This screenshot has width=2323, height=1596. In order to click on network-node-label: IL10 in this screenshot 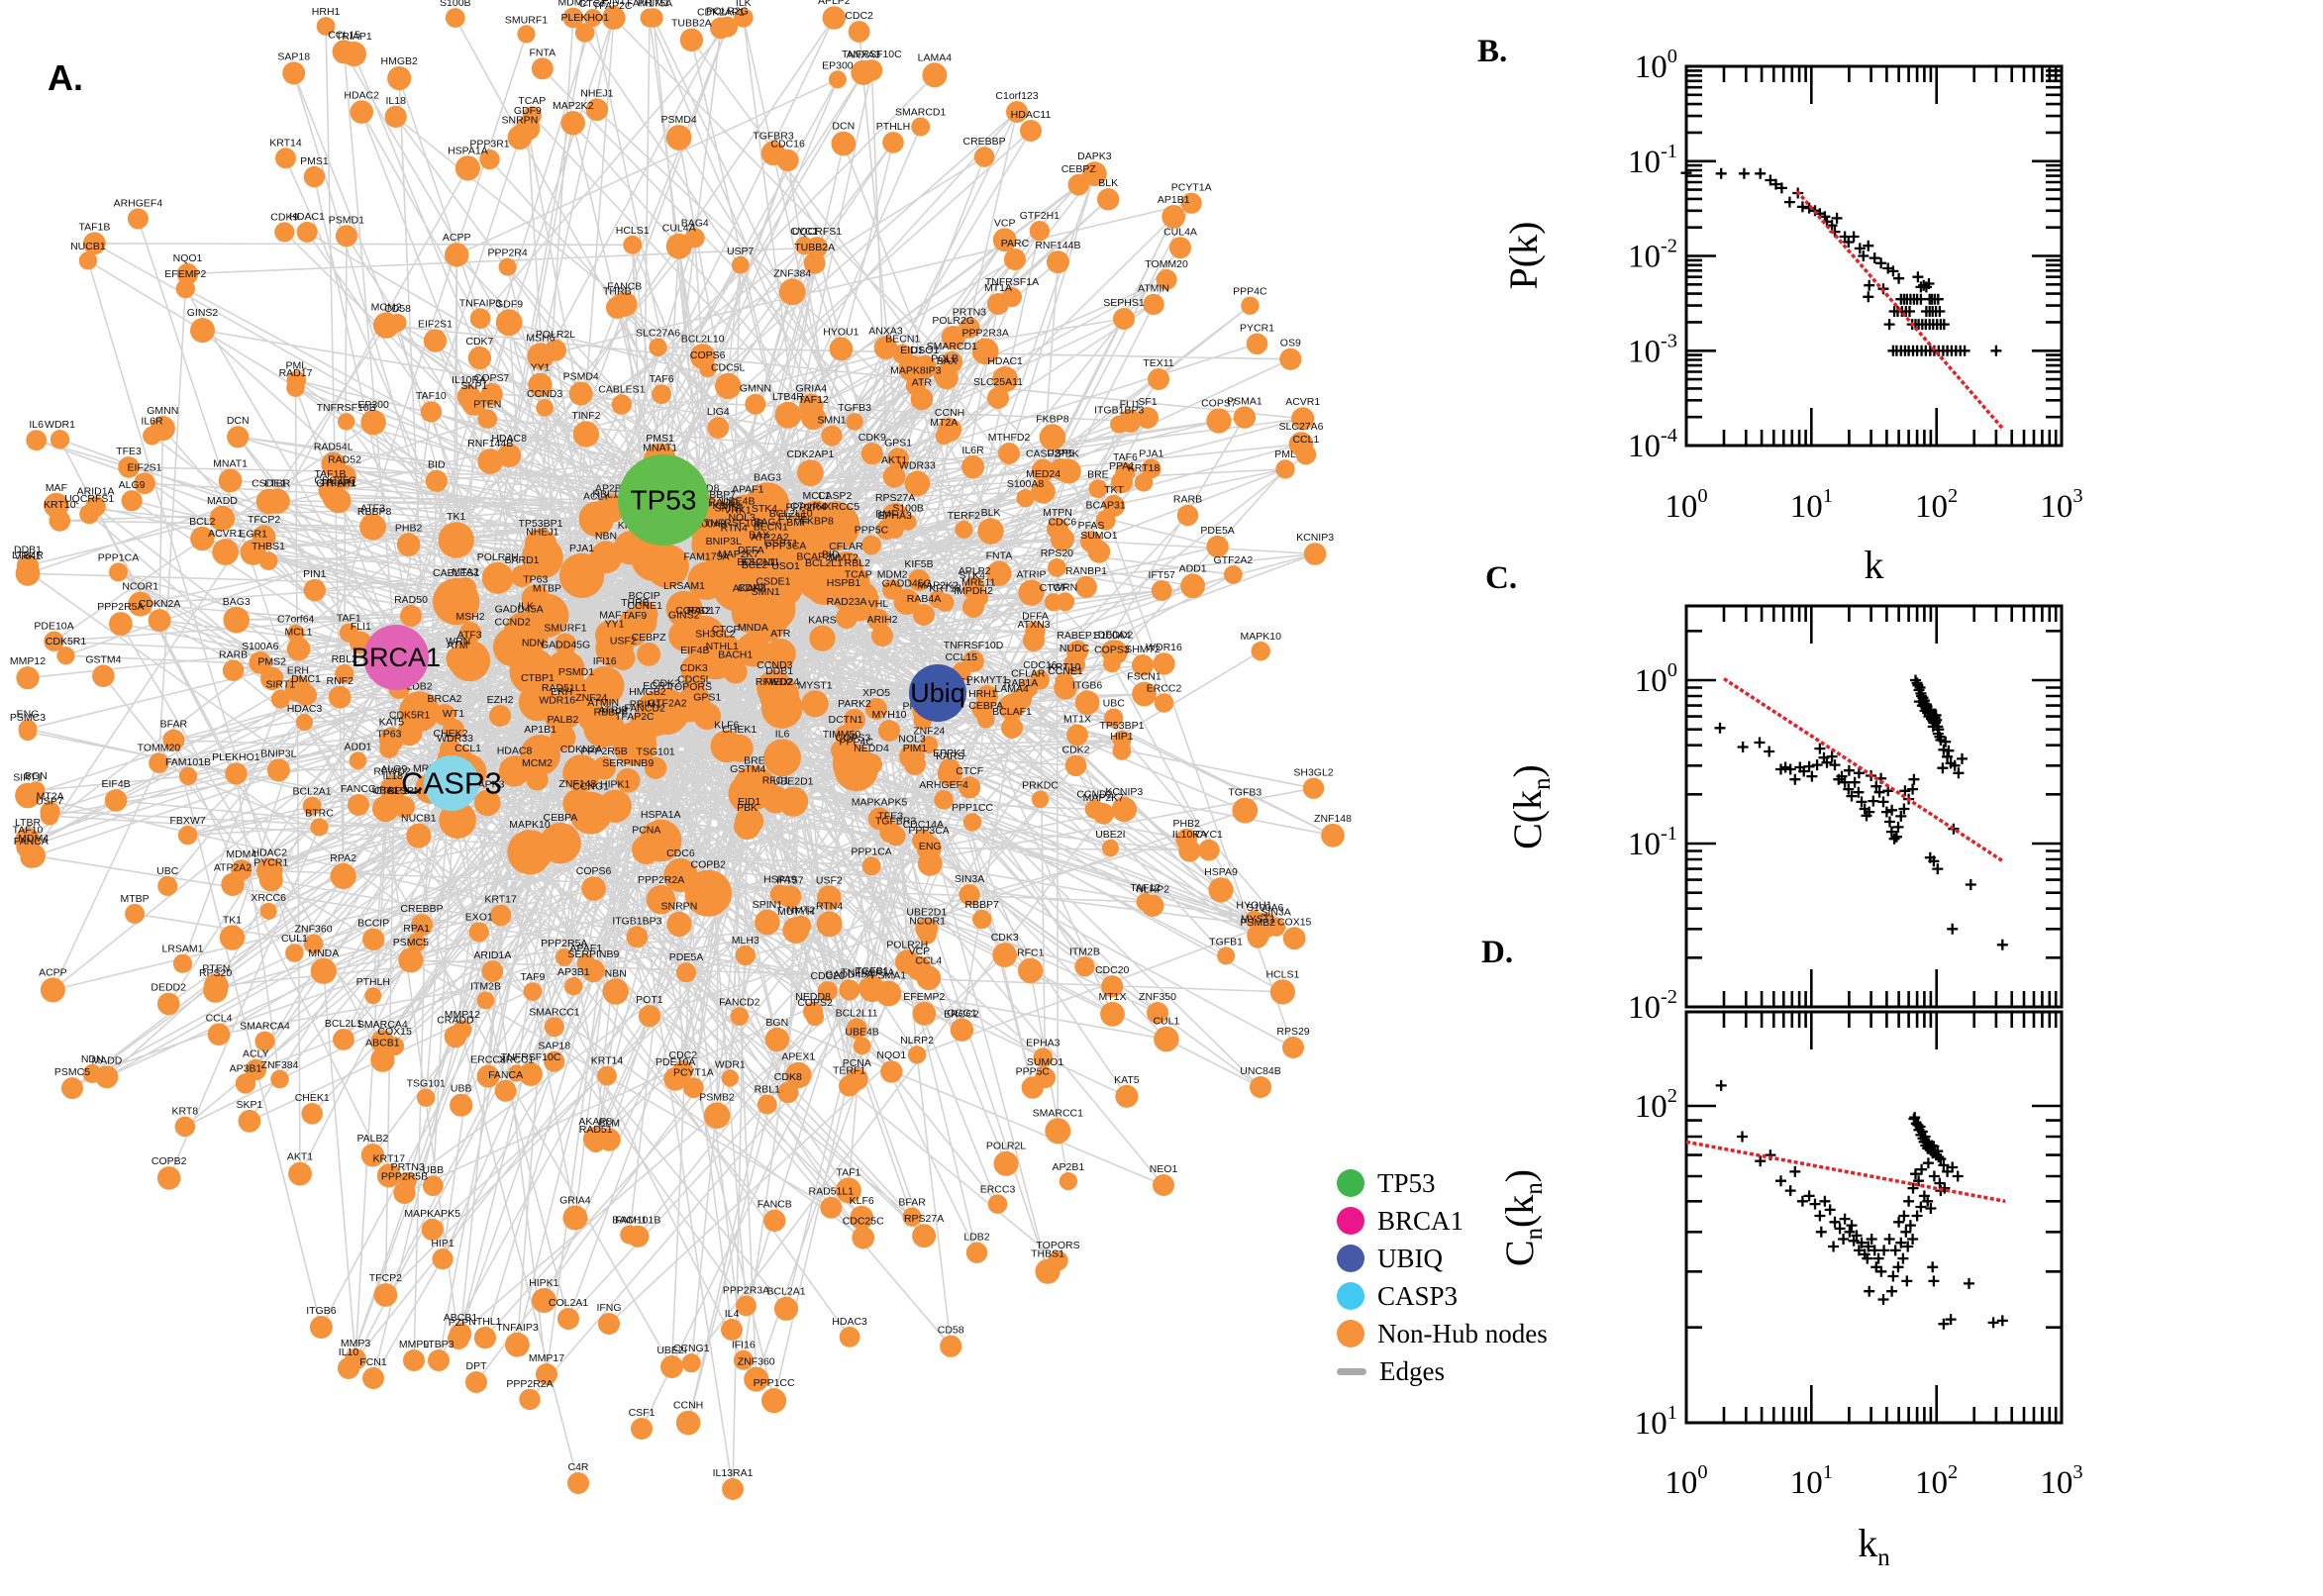, I will do `click(349, 1352)`.